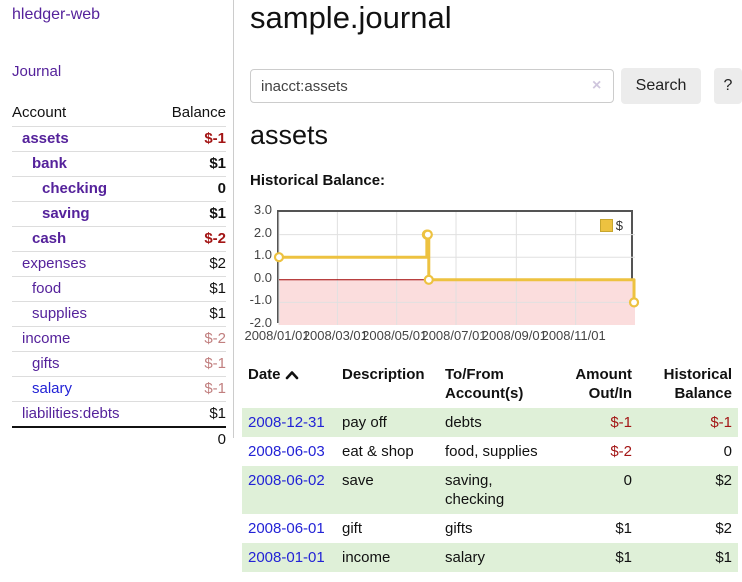 Image resolution: width=742 pixels, height=582 pixels. I want to click on transaction-accounts: salary, so click(465, 557).